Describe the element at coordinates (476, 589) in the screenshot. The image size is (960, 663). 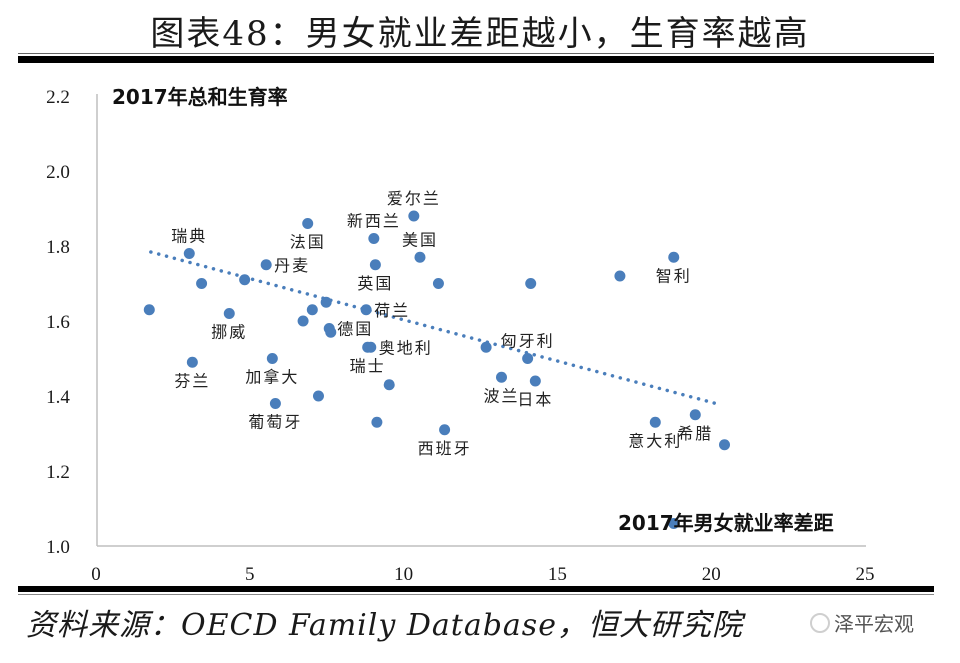
I see `footer-divider` at that location.